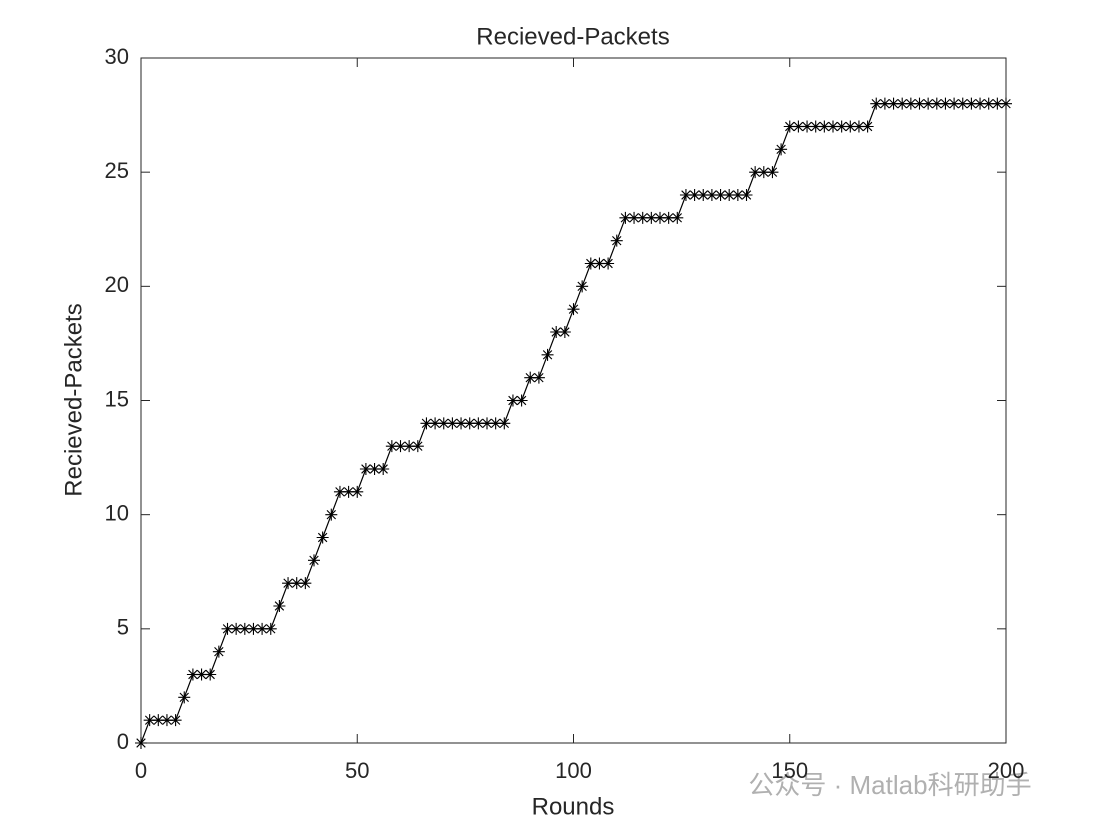 The height and width of the screenshot is (835, 1105). What do you see at coordinates (789, 770) in the screenshot?
I see `x-tick-label: 150` at bounding box center [789, 770].